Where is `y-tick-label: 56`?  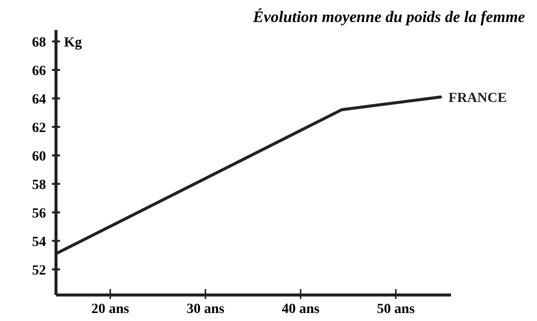 y-tick-label: 56 is located at coordinates (39, 214).